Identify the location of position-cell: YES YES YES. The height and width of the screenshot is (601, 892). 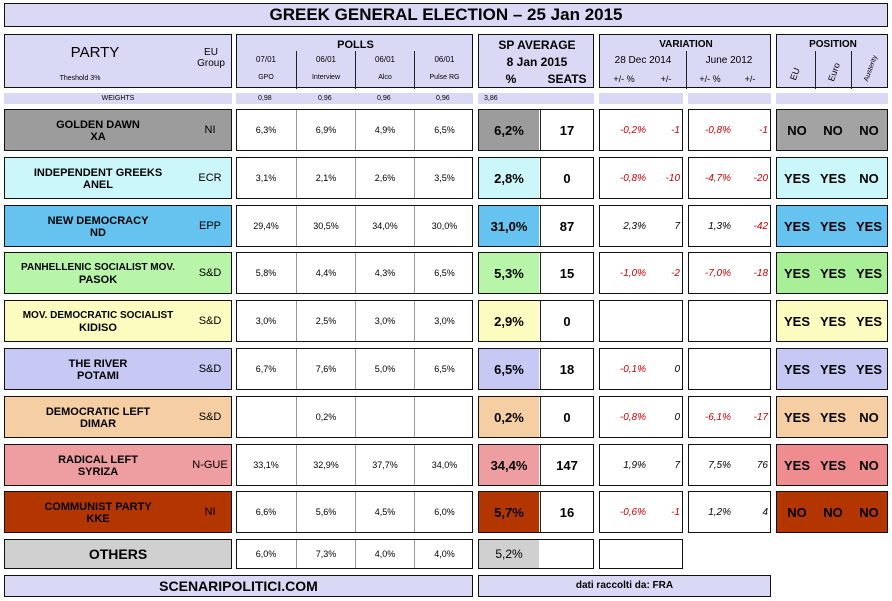
(832, 321).